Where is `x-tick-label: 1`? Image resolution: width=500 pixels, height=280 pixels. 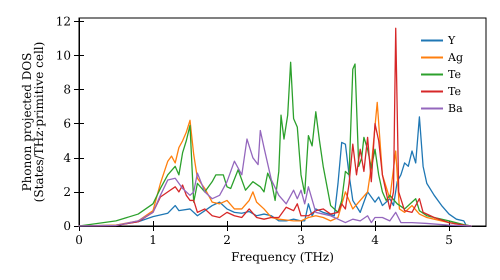 x-tick-label: 1 is located at coordinates (153, 240).